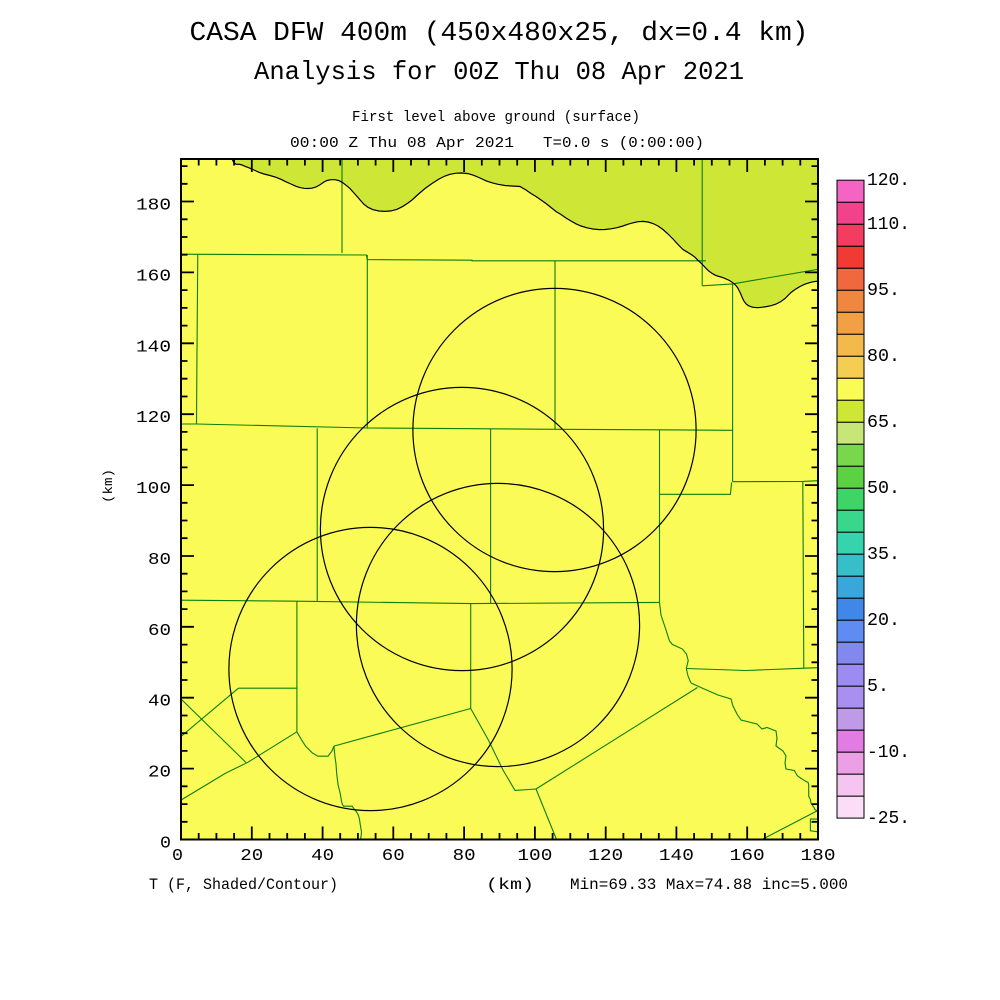 The height and width of the screenshot is (1000, 1000). I want to click on svg-text: T (F, Shaded/Contour), so click(243, 885).